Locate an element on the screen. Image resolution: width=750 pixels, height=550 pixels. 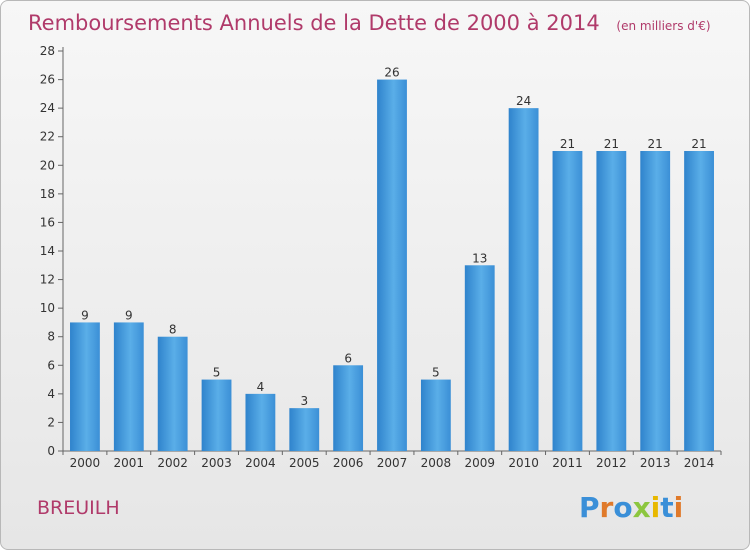
y-tick-label: 6 is located at coordinates (51, 365).